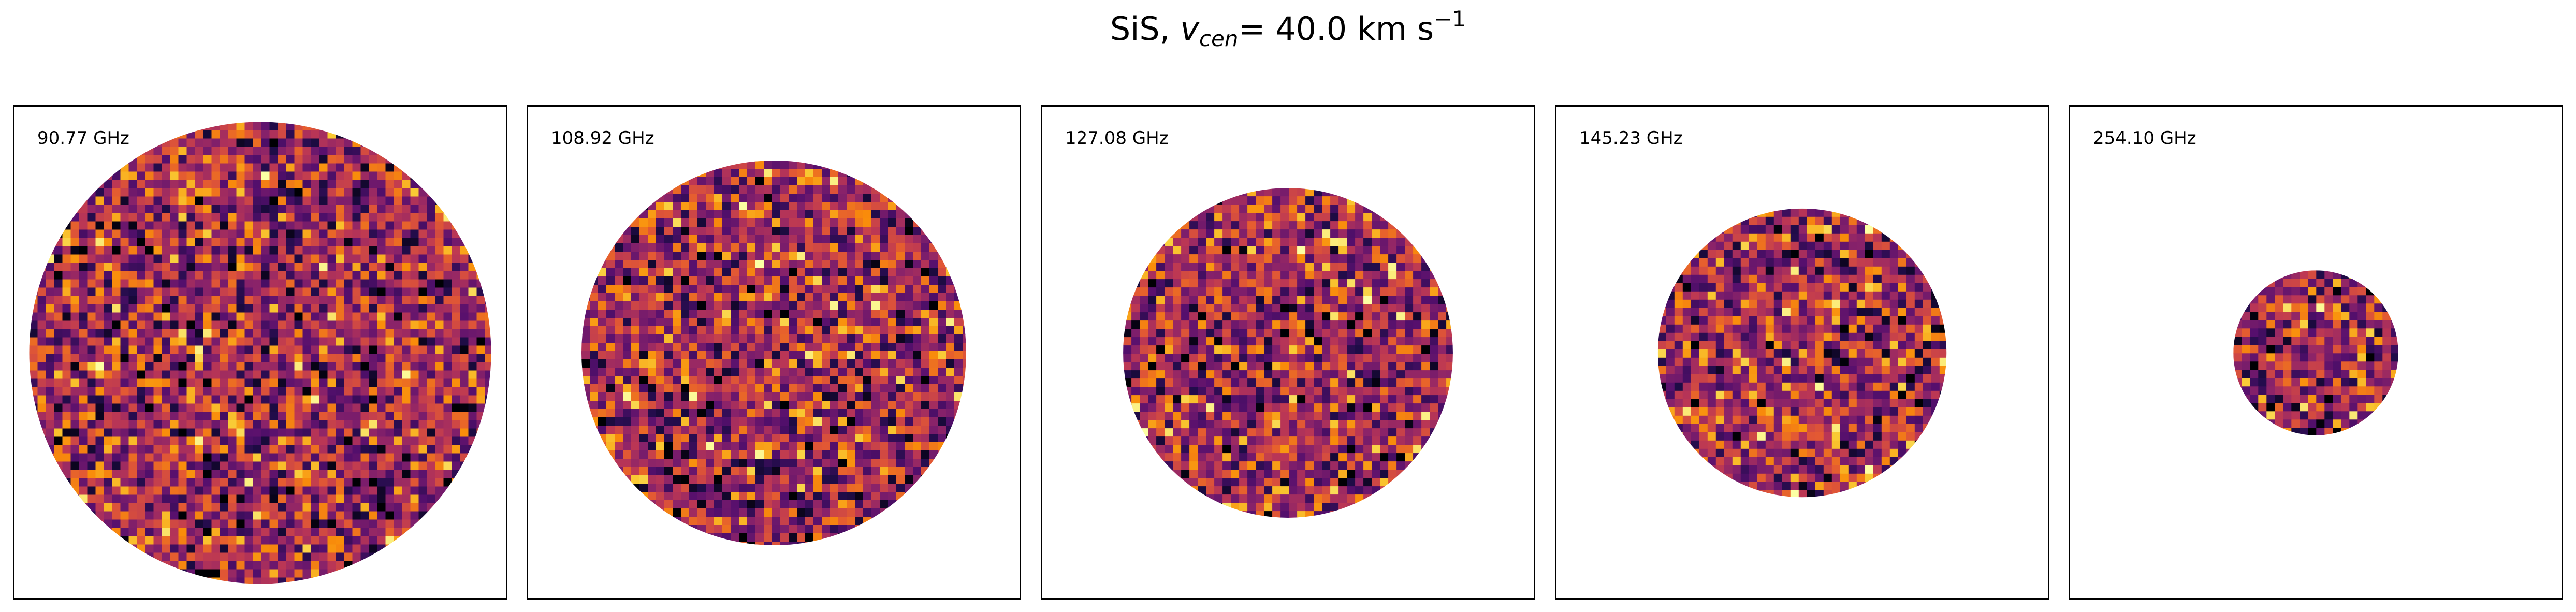 The width and height of the screenshot is (2576, 612). I want to click on title-velocity-value: = 40.0 km s, so click(1336, 29).